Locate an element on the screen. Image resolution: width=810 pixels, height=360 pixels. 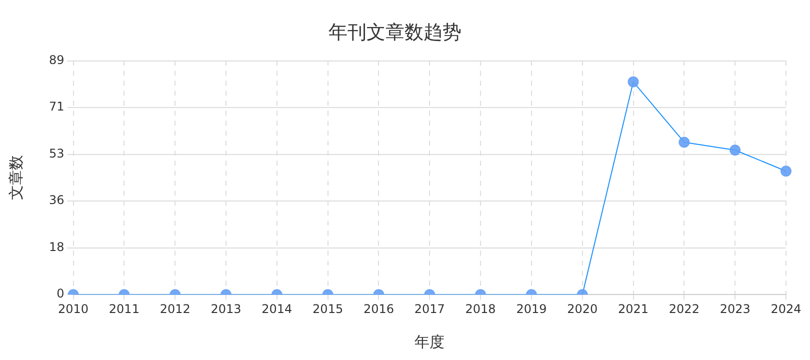
y-tick-label: 89 is located at coordinates (56, 59).